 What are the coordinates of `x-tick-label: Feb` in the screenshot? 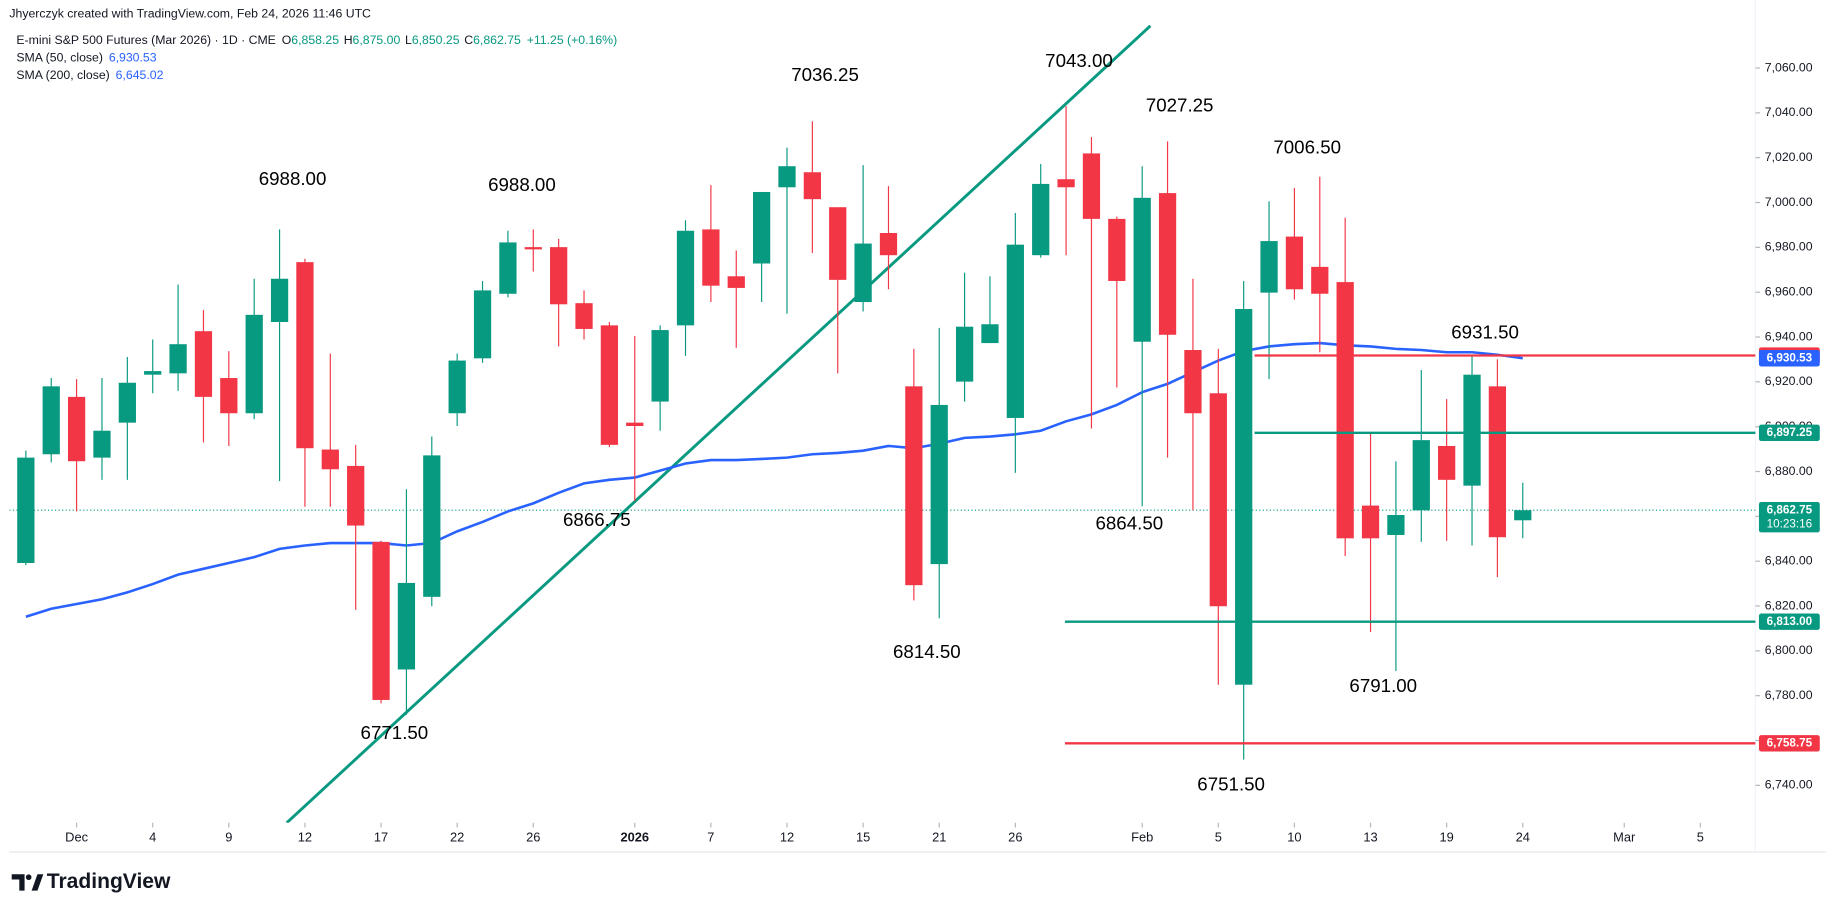 It's located at (1142, 836).